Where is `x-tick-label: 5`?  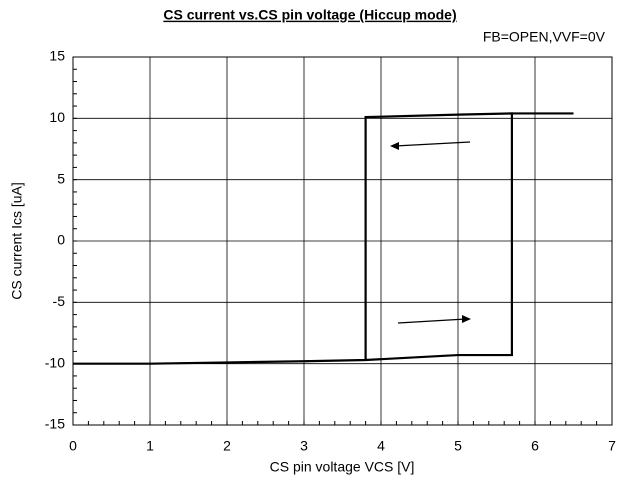 x-tick-label: 5 is located at coordinates (458, 446).